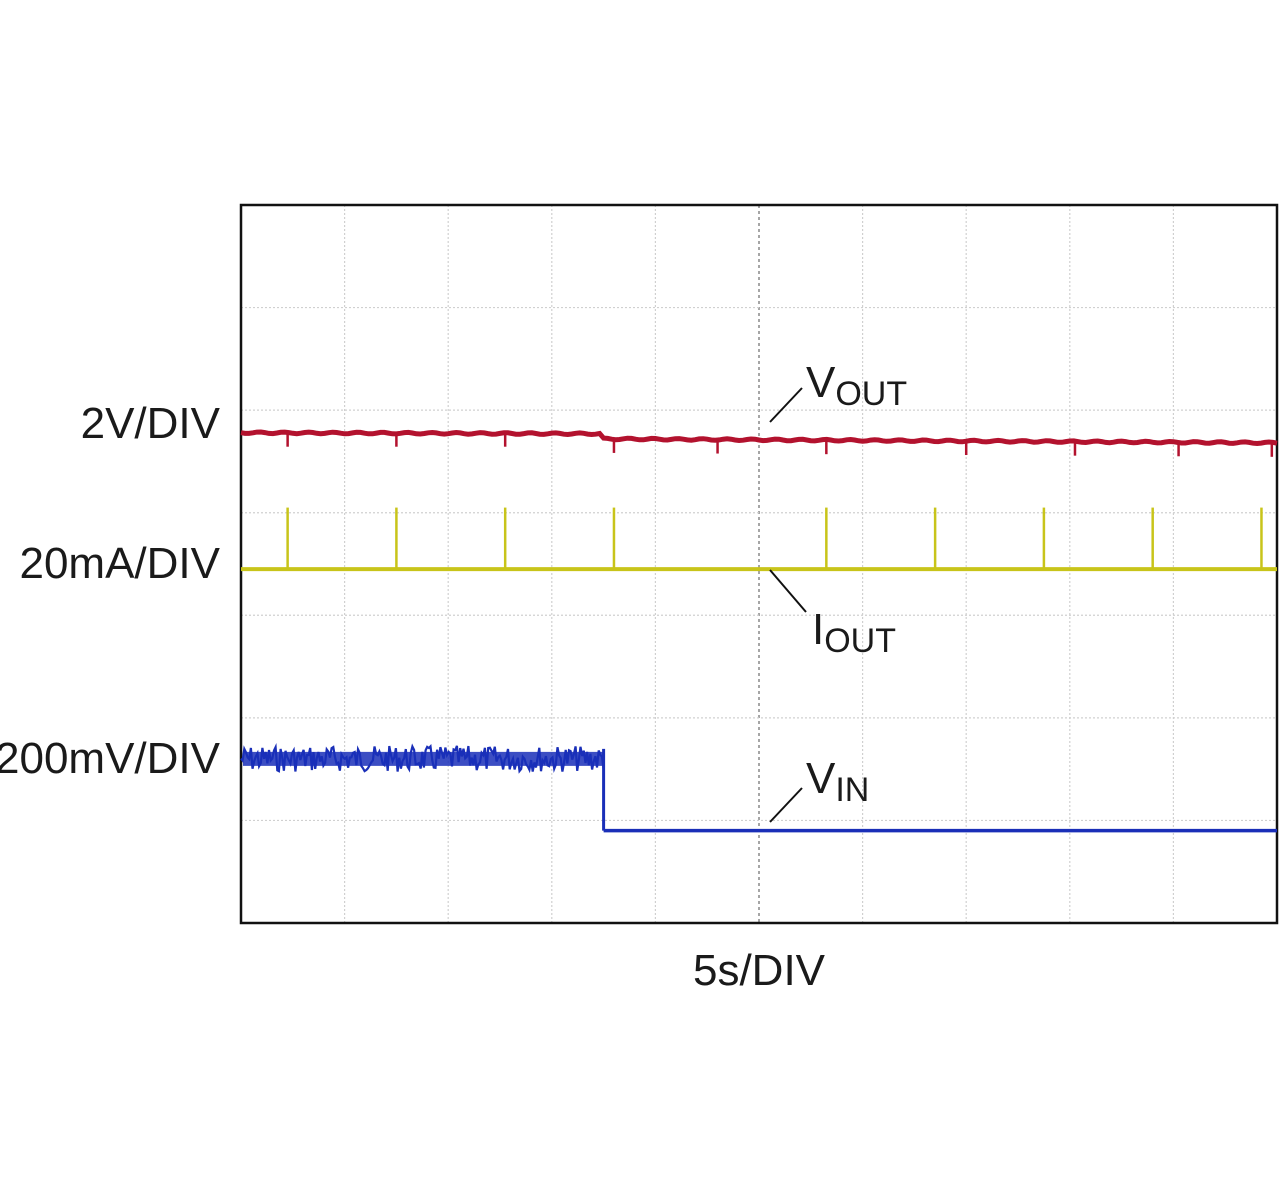 The width and height of the screenshot is (1280, 1190). I want to click on svg-text: IOUT, so click(854, 632).